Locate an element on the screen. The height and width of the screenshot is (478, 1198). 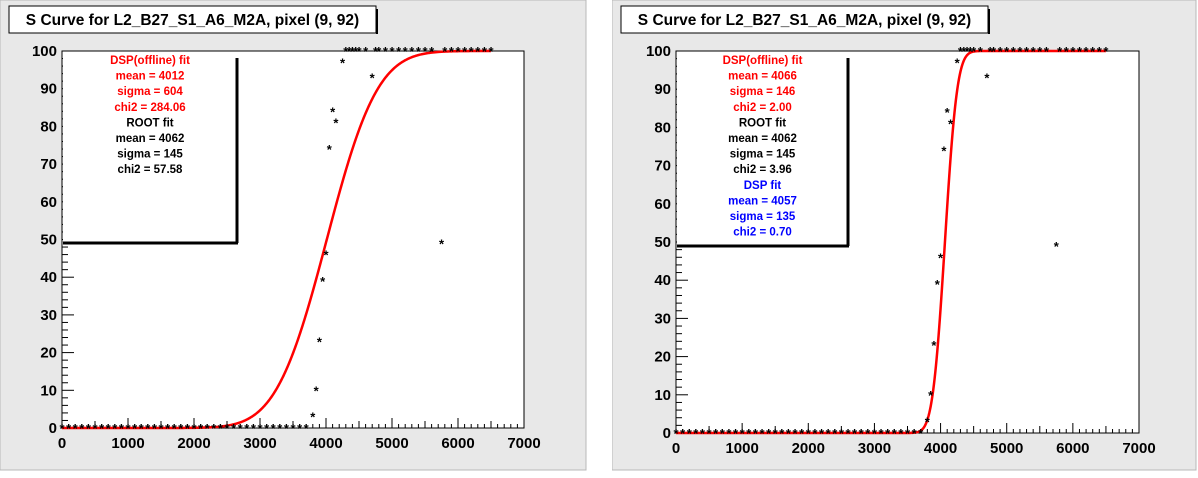
stats-line: mean = 4066 is located at coordinates (762, 77).